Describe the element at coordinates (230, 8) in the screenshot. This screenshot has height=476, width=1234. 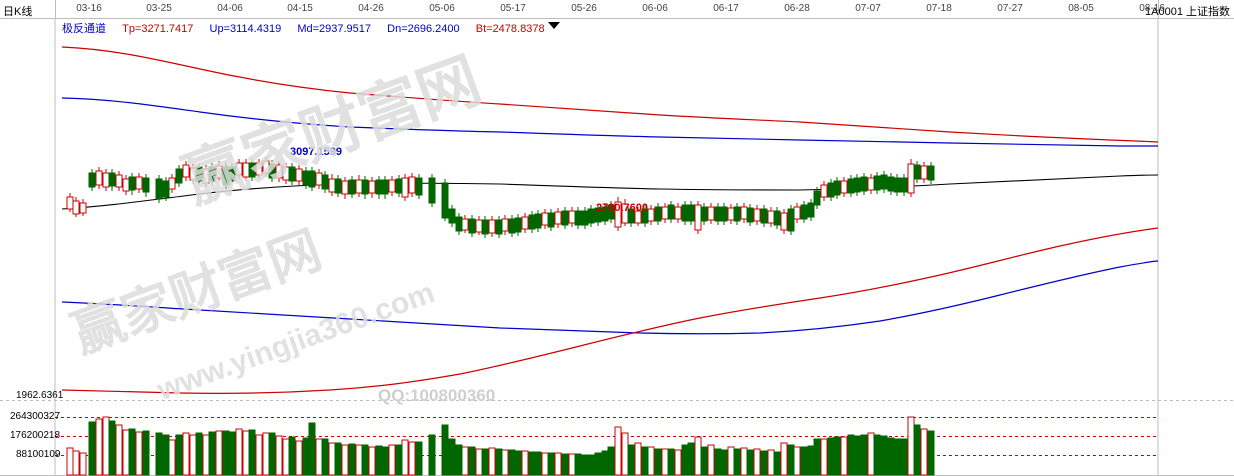
I see `x-tick: 04-06` at that location.